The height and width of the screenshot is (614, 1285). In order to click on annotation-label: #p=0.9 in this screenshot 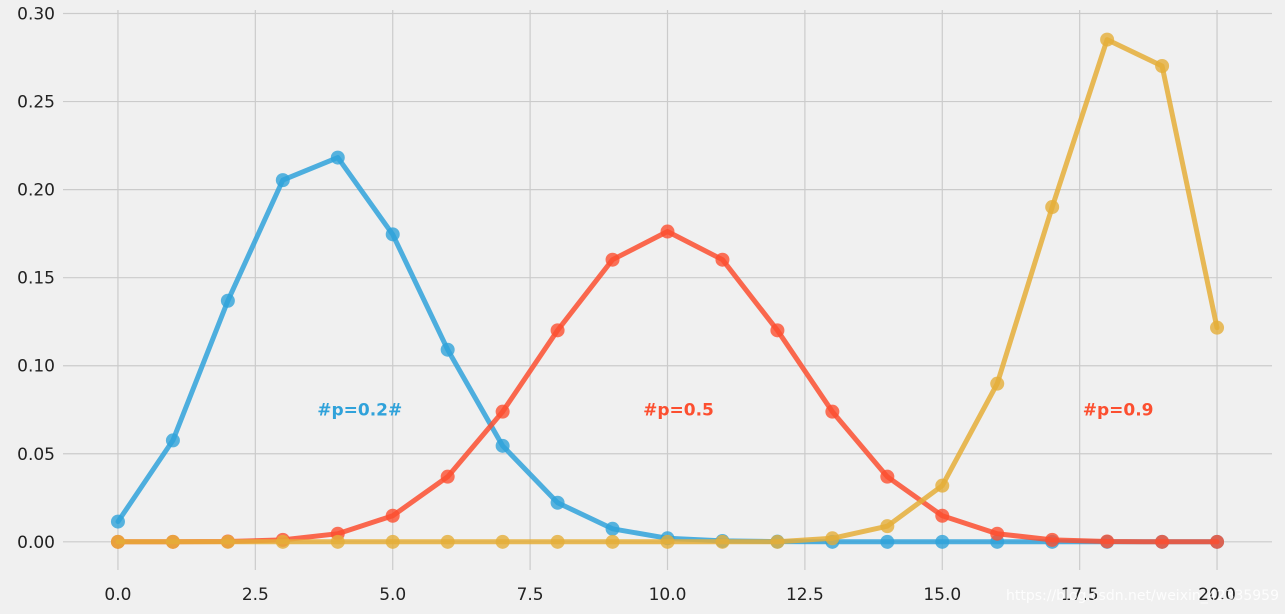, I will do `click(1118, 411)`.